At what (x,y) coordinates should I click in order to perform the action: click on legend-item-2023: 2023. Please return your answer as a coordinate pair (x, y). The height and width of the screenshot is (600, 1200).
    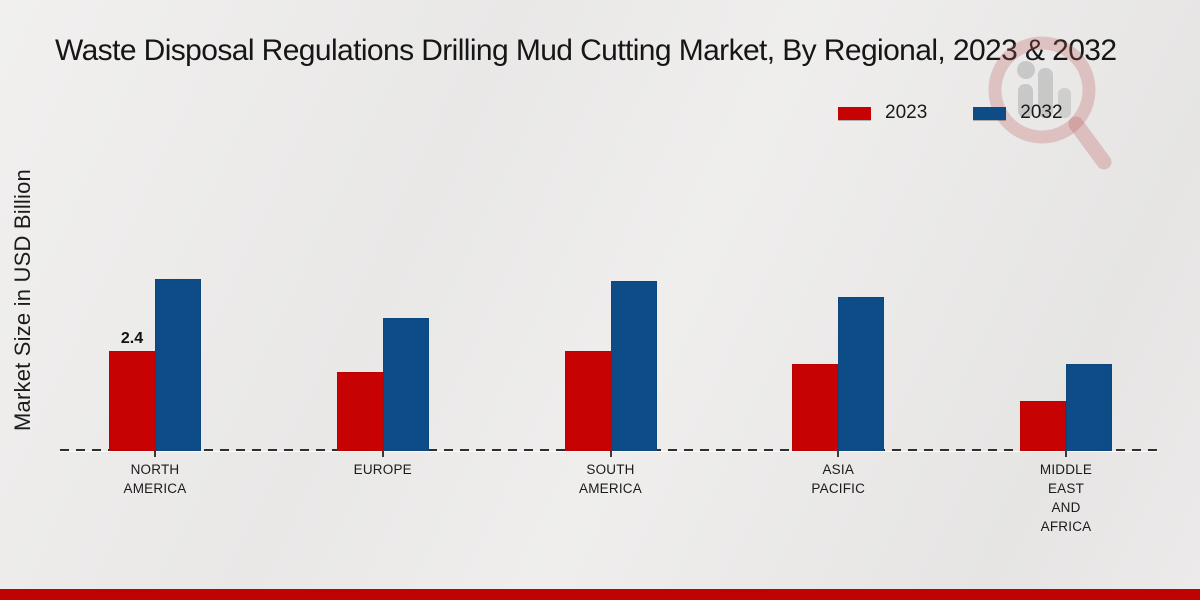
    Looking at the image, I should click on (882, 113).